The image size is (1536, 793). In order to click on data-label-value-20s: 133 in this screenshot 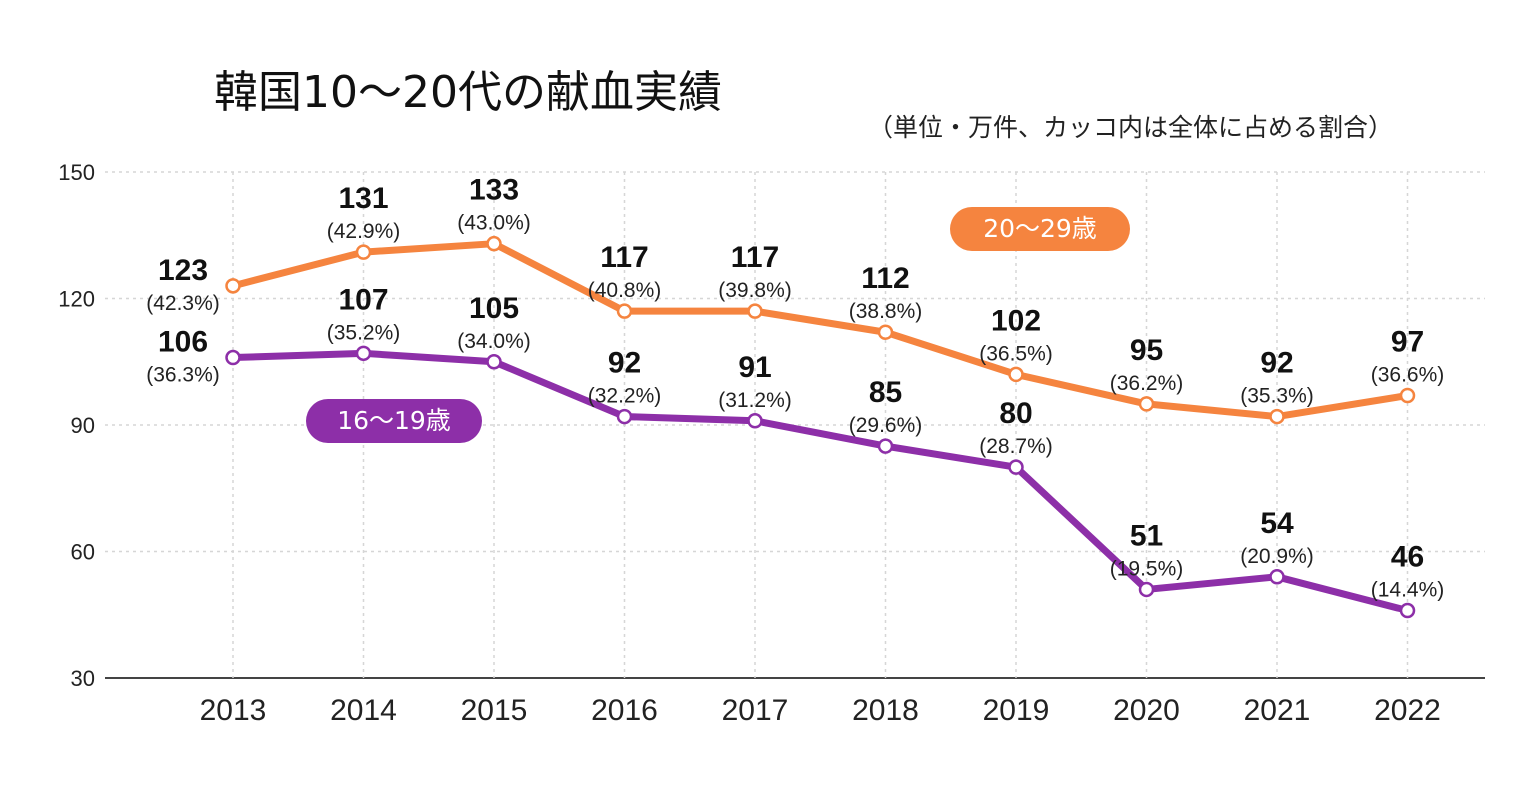, I will do `click(494, 190)`.